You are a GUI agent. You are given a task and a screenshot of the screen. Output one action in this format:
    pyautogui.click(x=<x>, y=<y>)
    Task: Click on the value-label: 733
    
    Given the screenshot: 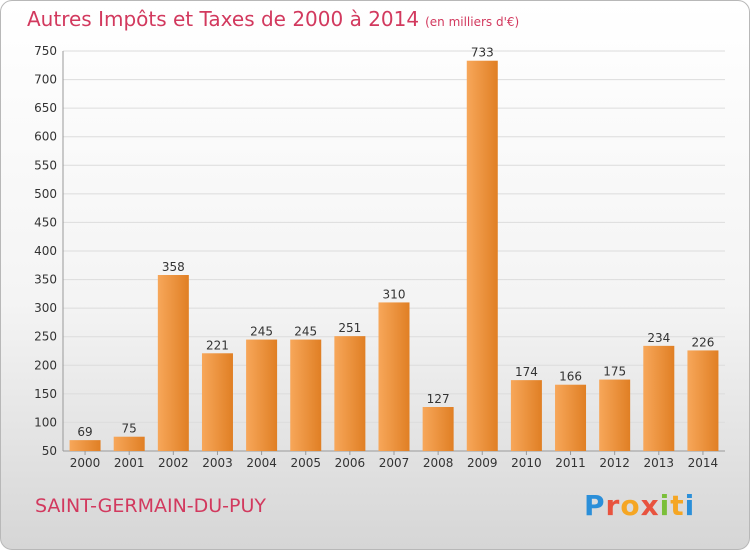 What is the action you would take?
    pyautogui.click(x=482, y=53)
    